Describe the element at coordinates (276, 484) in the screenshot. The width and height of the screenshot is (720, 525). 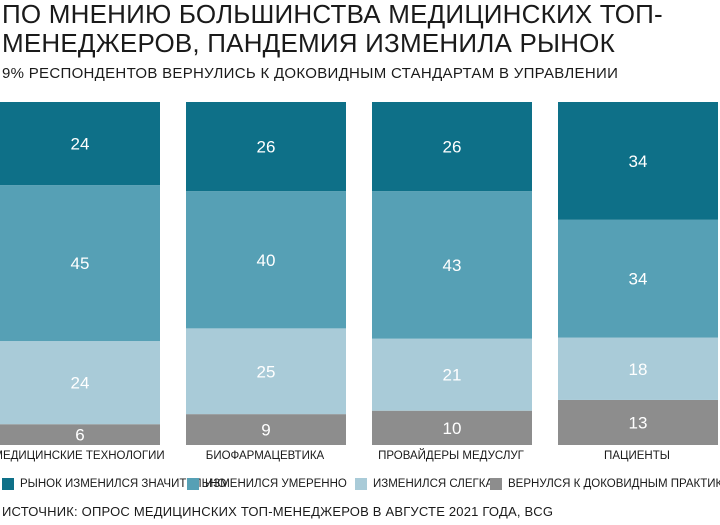
I see `legend-label: ИЗМЕНИЛСЯ УМЕРЕННО` at that location.